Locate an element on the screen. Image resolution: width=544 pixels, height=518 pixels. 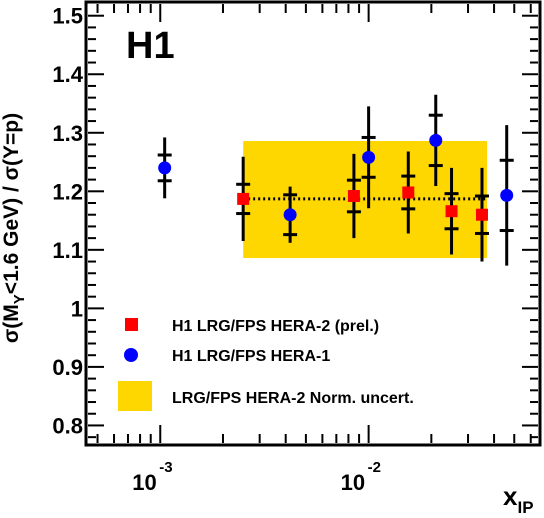
data-markers is located at coordinates (336, 177).